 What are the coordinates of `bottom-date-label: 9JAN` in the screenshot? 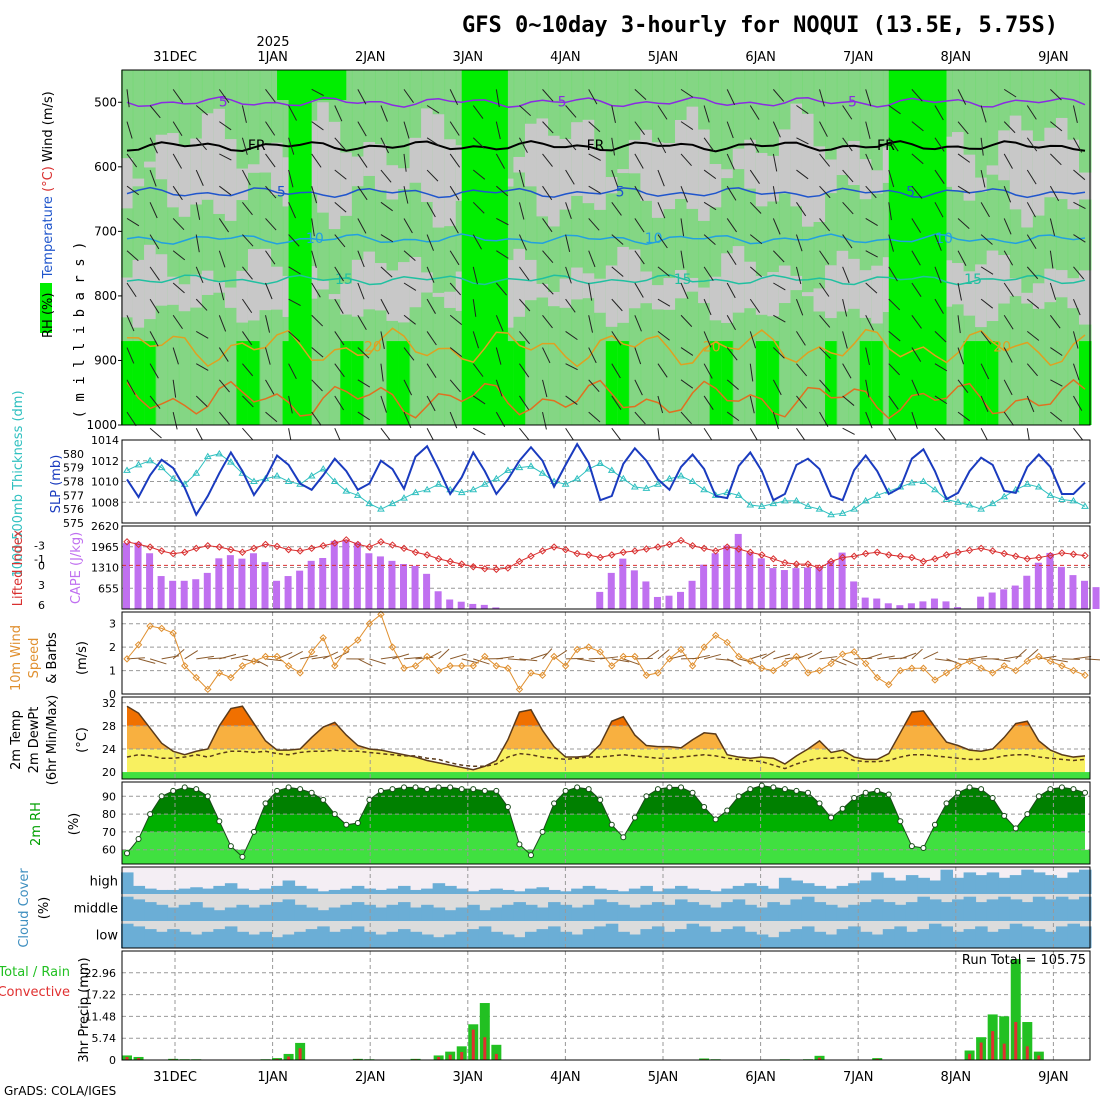 It's located at (1053, 1077).